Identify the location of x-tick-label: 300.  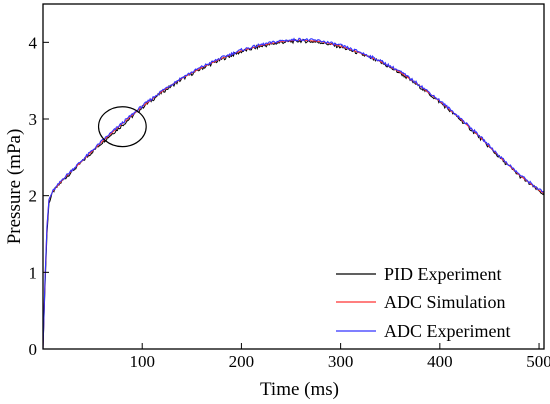
(341, 361).